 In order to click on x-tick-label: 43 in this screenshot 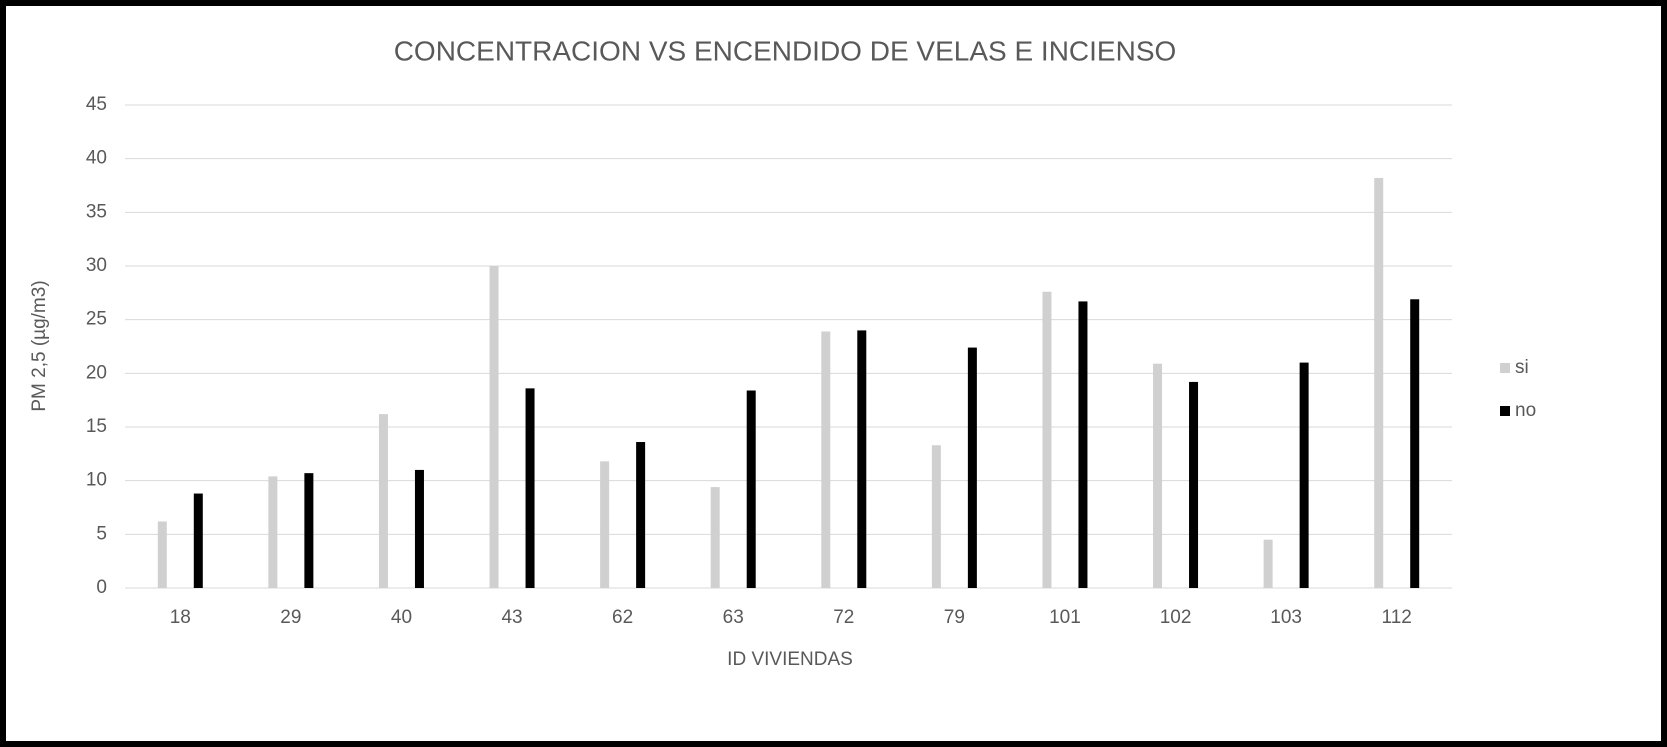, I will do `click(511, 617)`.